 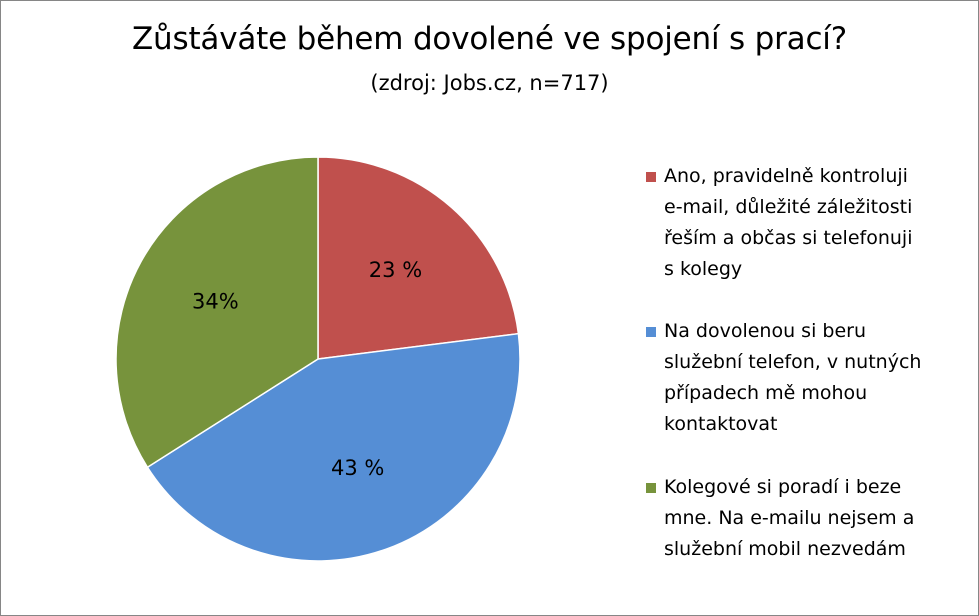 What do you see at coordinates (489, 83) in the screenshot?
I see `chart-subtitle: (zdroj: Jobs.cz, n=717)` at bounding box center [489, 83].